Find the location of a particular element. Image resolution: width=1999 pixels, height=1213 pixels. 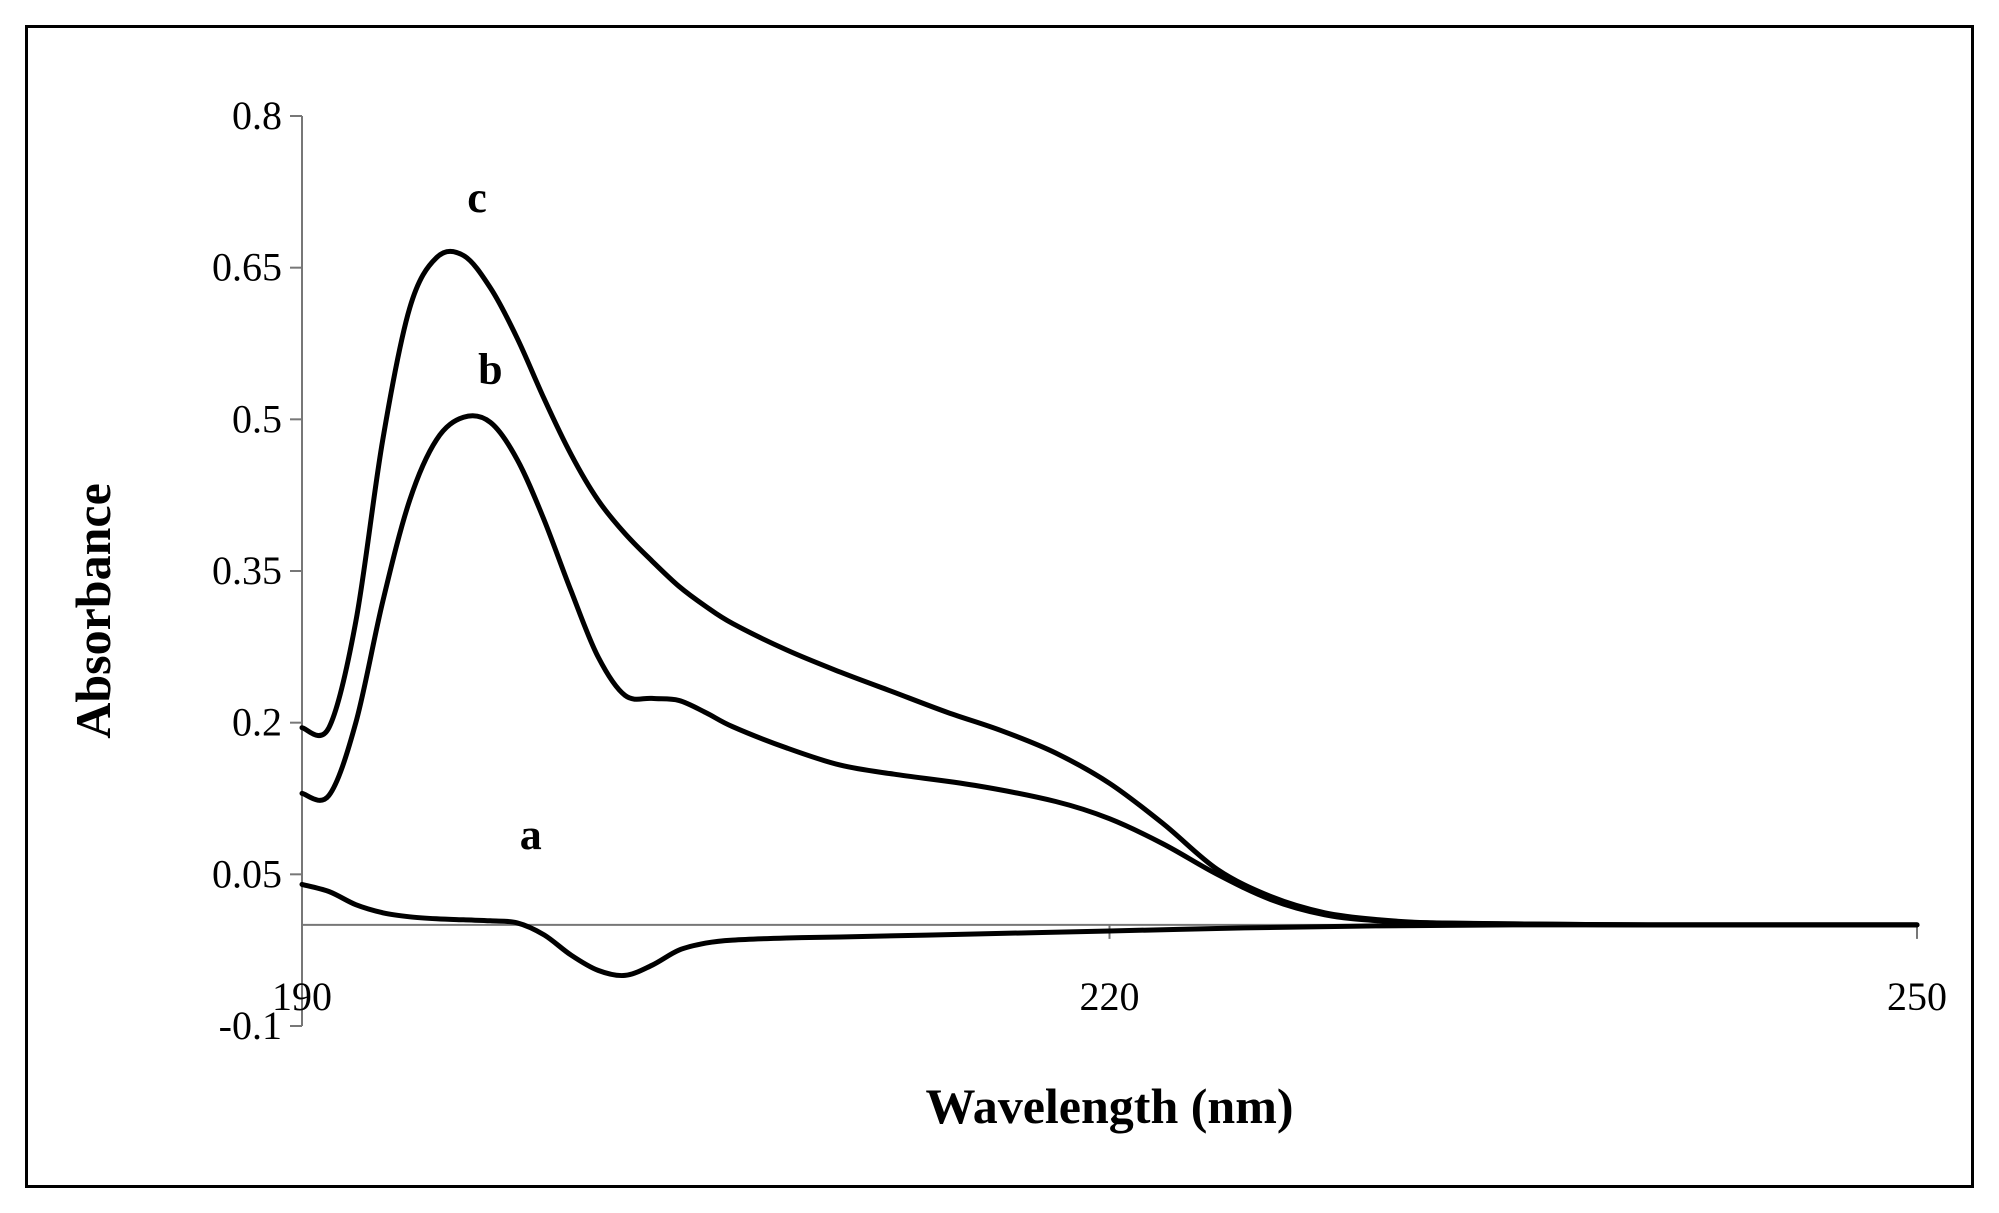

series-line-a is located at coordinates (1109, 930).